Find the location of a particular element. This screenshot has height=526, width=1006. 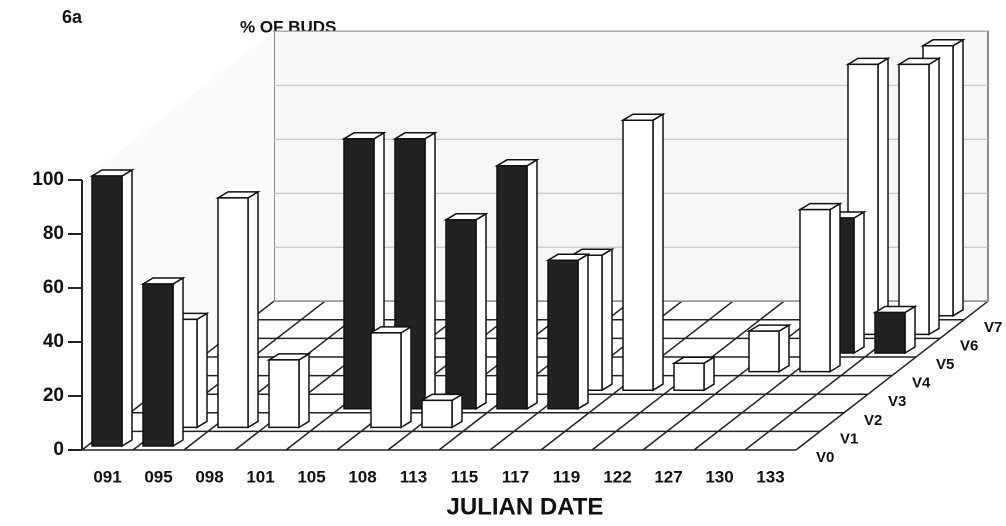

x-tick-label: 115 is located at coordinates (464, 476).